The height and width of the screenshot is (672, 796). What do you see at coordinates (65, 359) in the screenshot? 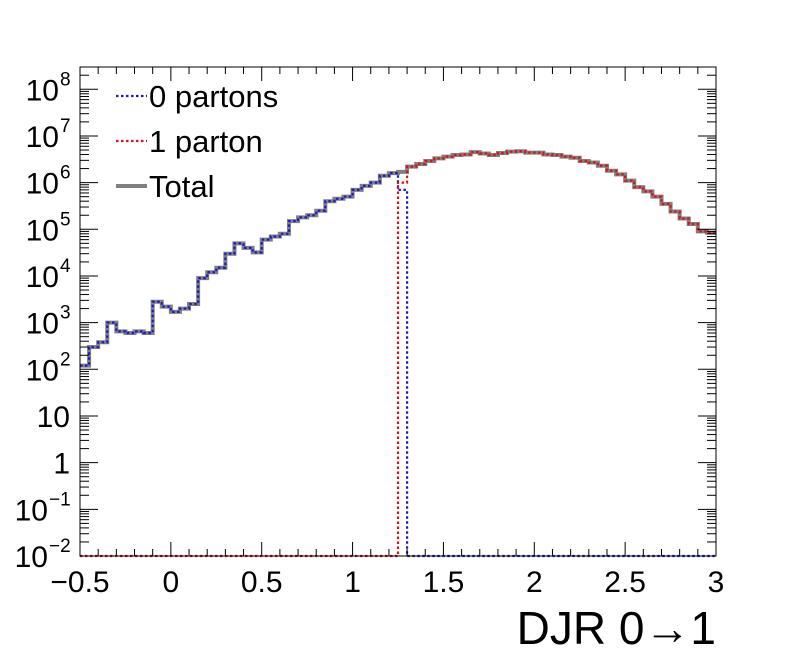
I see `y-tick-exponent: 2` at bounding box center [65, 359].